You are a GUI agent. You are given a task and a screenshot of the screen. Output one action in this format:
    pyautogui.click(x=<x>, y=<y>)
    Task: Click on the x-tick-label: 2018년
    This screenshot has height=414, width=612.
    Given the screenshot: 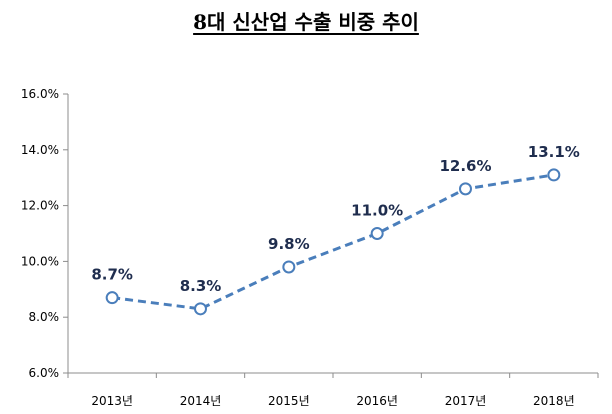 What is the action you would take?
    pyautogui.click(x=554, y=401)
    